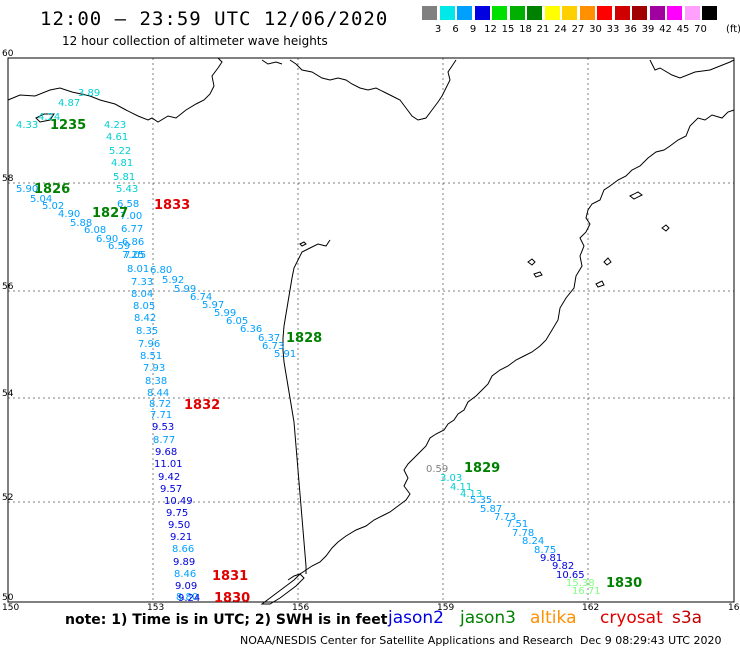 Image resolution: width=740 pixels, height=650 pixels. I want to click on scale-label: 39, so click(648, 29).